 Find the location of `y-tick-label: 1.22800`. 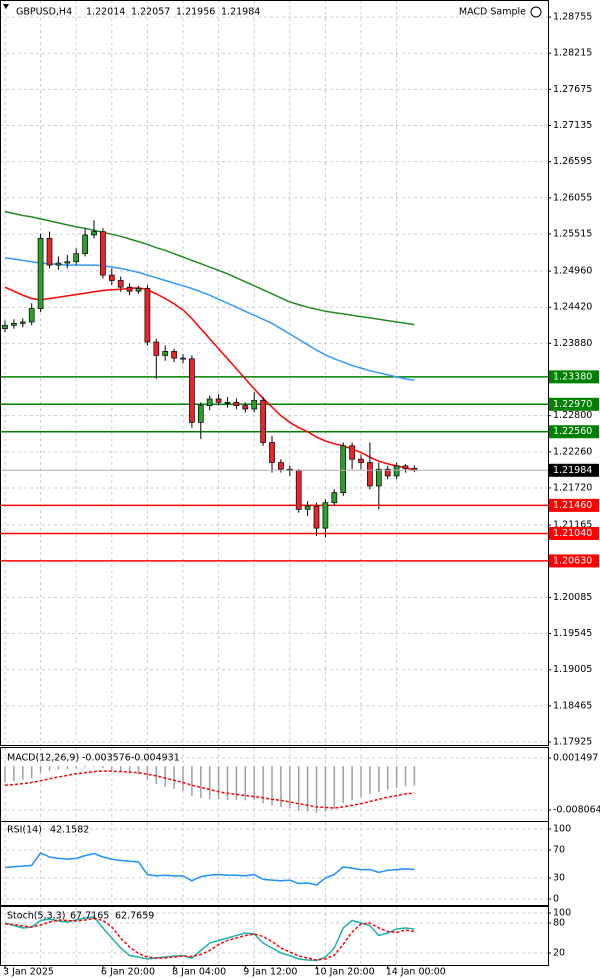

y-tick-label: 1.22800 is located at coordinates (572, 415).